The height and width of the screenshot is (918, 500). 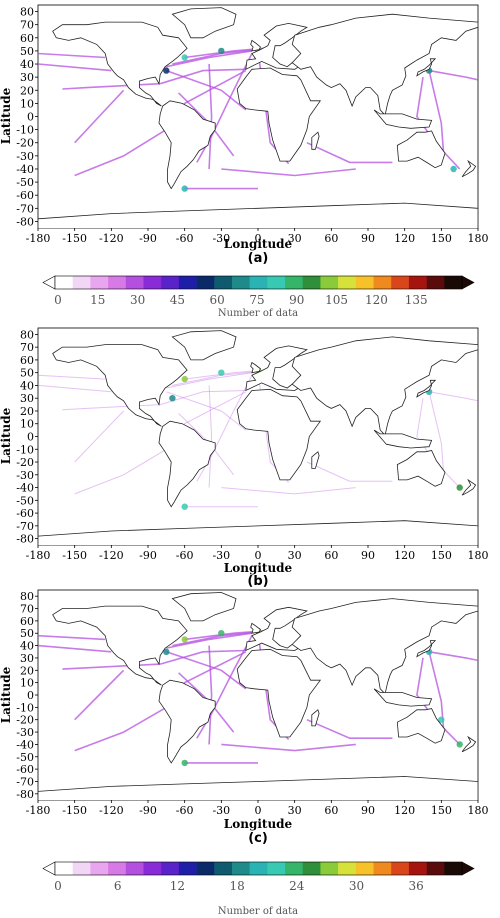 What do you see at coordinates (6, 694) in the screenshot?
I see `y-axis-title: Latitude` at bounding box center [6, 694].